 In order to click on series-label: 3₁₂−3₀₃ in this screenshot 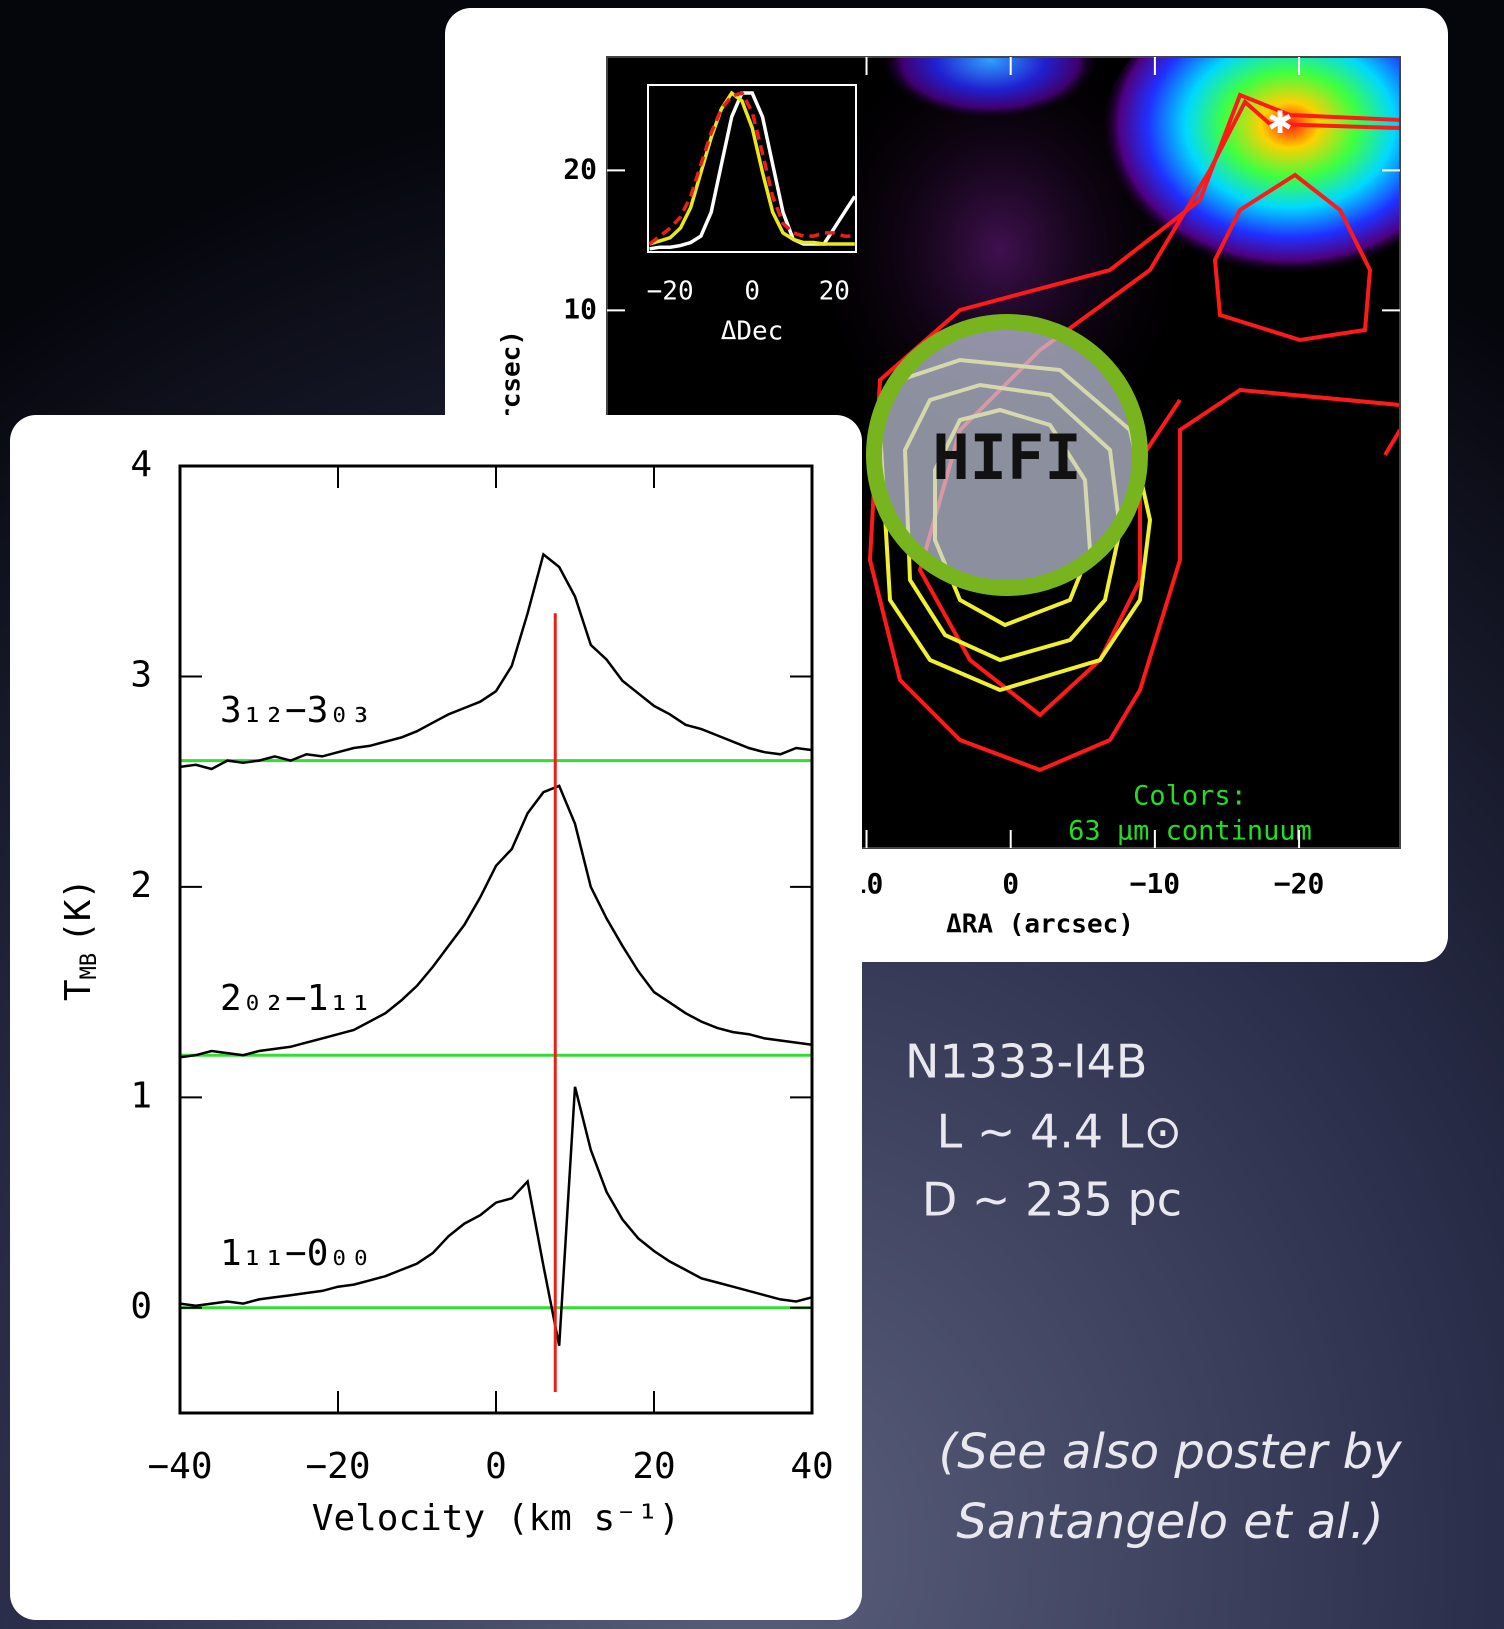, I will do `click(296, 710)`.